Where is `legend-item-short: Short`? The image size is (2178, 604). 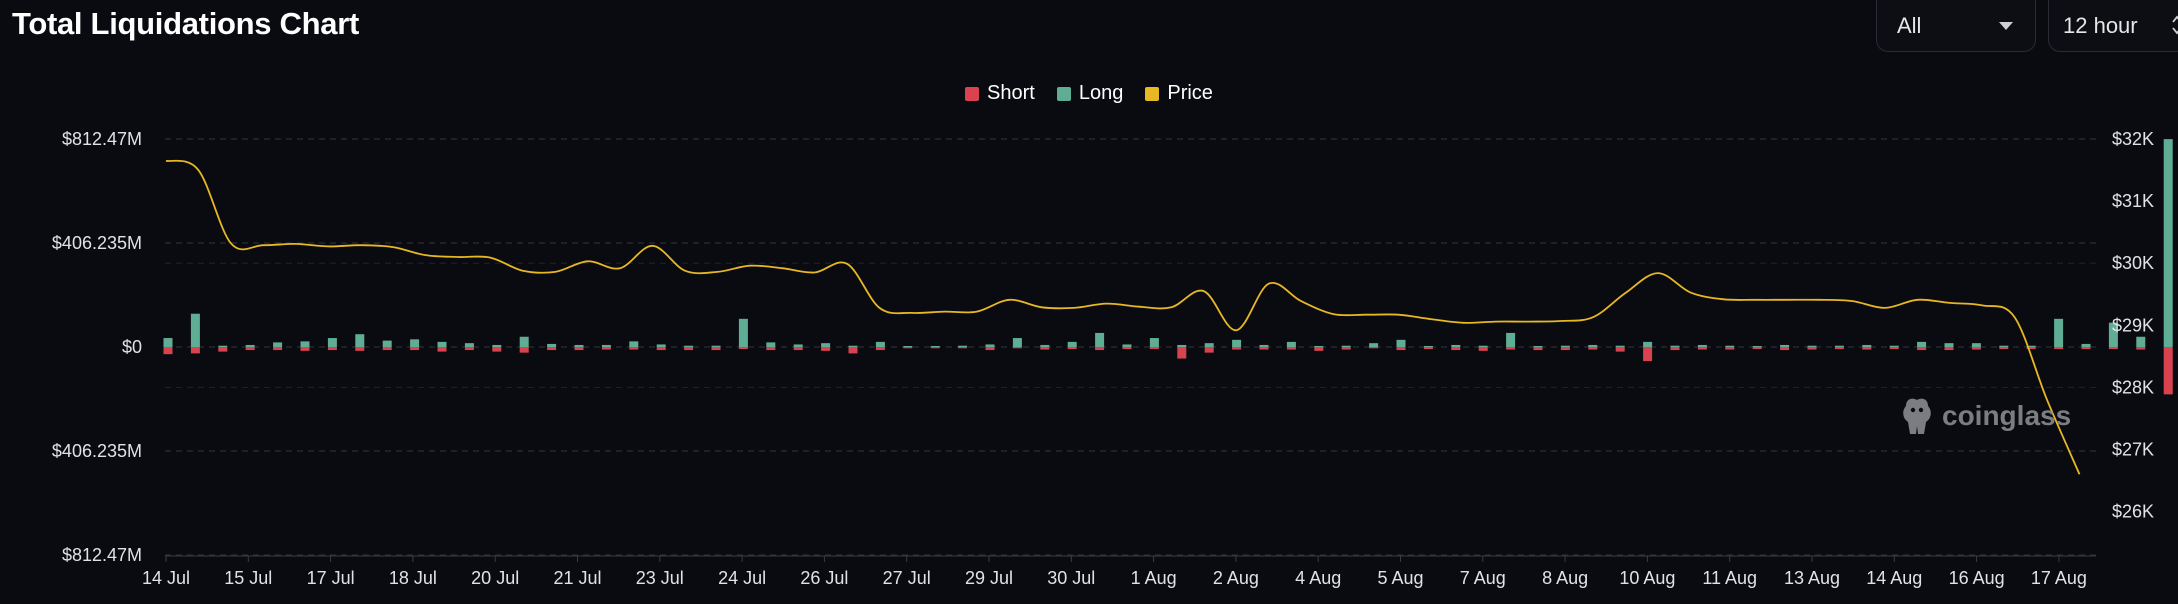
legend-item-short: Short is located at coordinates (1000, 93).